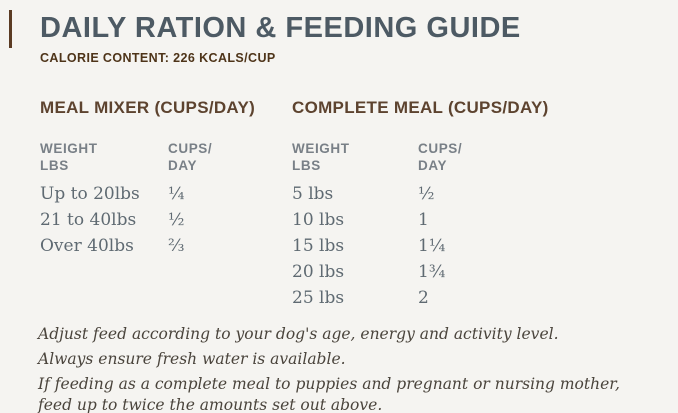  I want to click on table-cell-weight: 10 lbs, so click(318, 220).